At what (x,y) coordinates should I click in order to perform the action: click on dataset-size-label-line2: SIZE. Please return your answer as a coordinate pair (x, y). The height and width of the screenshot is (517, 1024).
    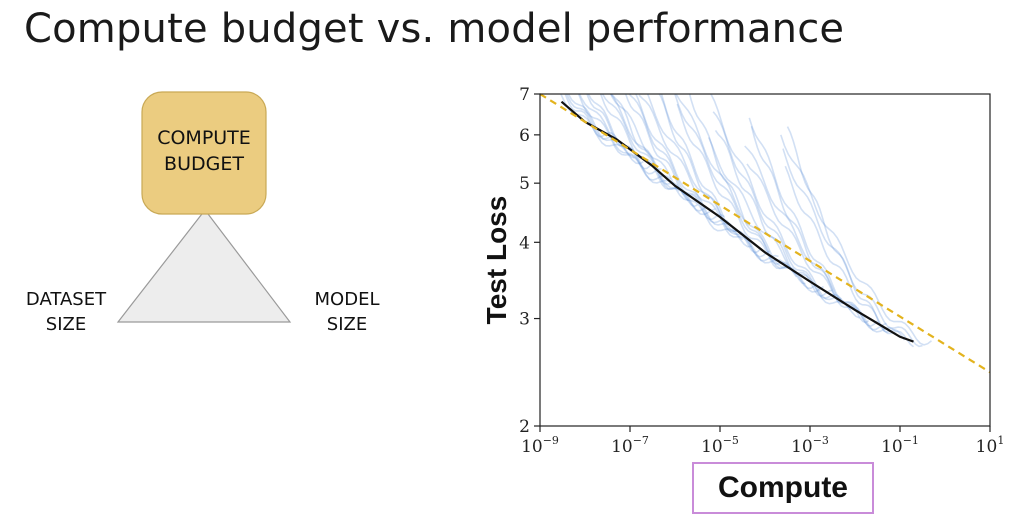
    Looking at the image, I should click on (66, 324).